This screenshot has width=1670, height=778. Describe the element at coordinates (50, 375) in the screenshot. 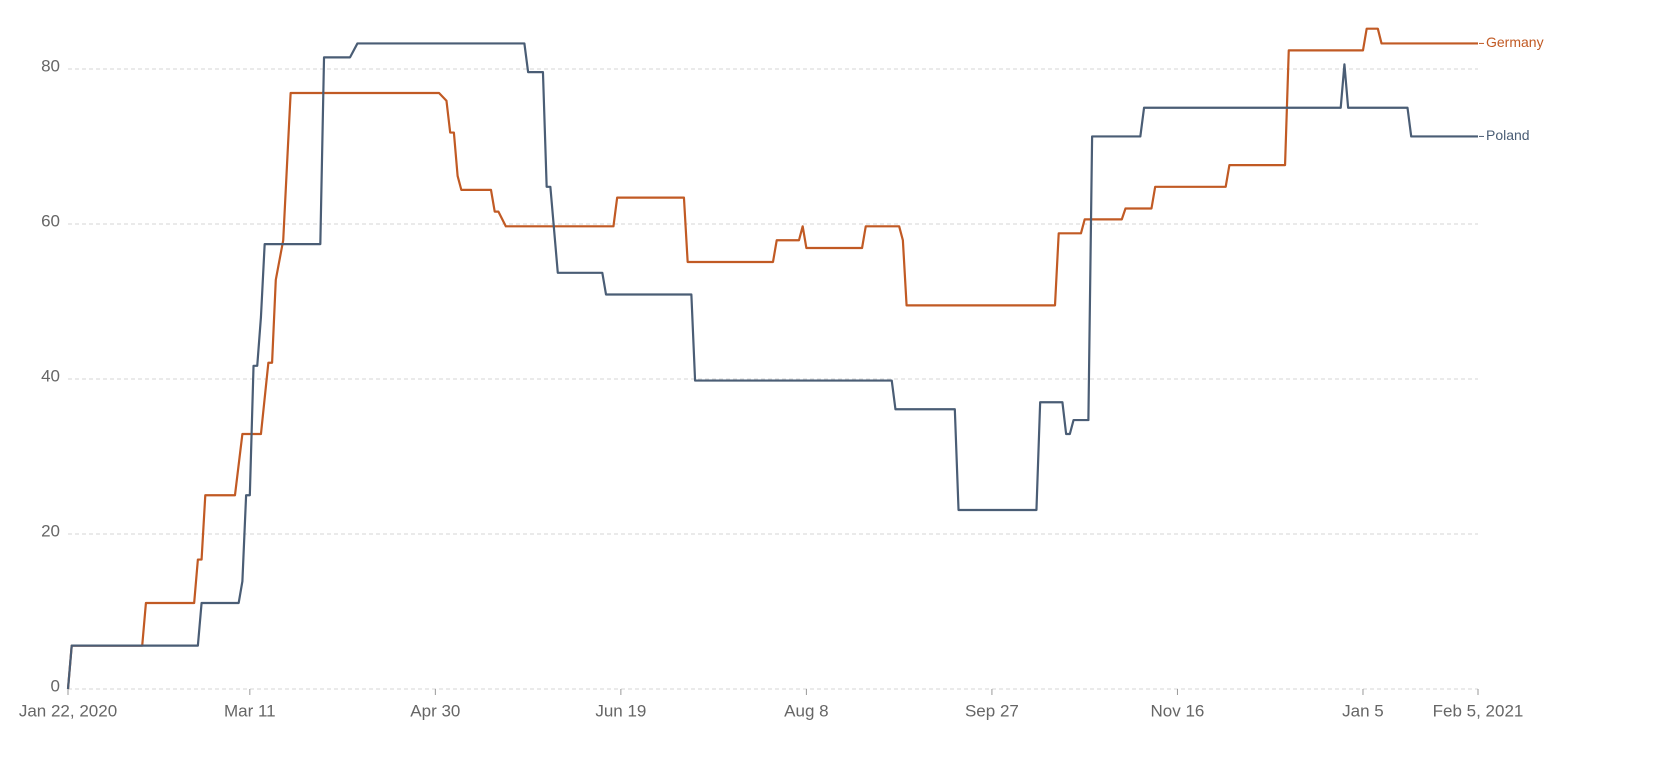

I see `y-tick-label: 40` at that location.